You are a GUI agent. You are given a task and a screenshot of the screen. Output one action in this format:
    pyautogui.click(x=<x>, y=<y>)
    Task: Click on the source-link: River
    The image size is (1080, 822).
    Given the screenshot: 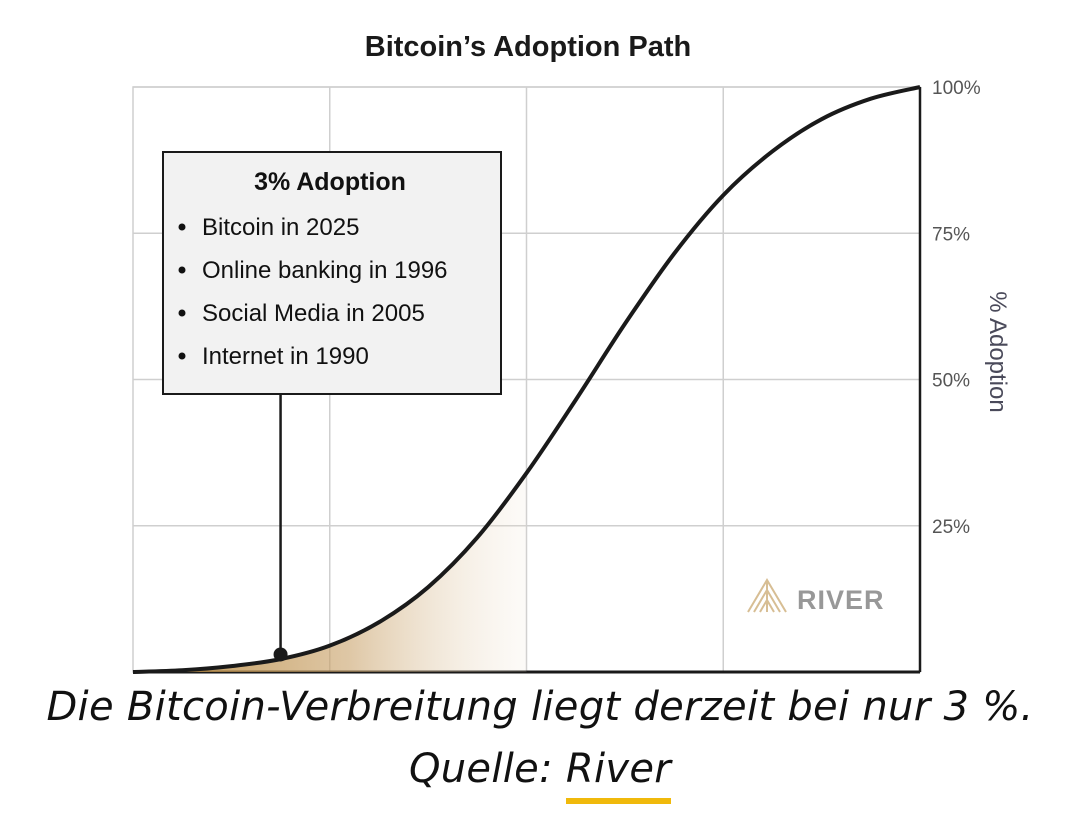 What is the action you would take?
    pyautogui.click(x=618, y=775)
    